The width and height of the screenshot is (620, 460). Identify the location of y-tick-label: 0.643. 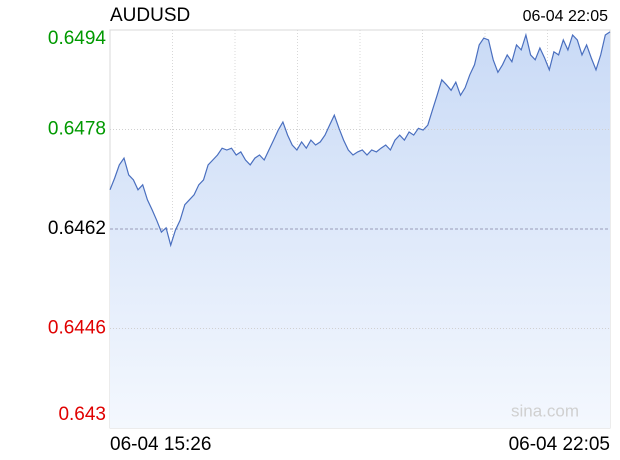
(82, 414).